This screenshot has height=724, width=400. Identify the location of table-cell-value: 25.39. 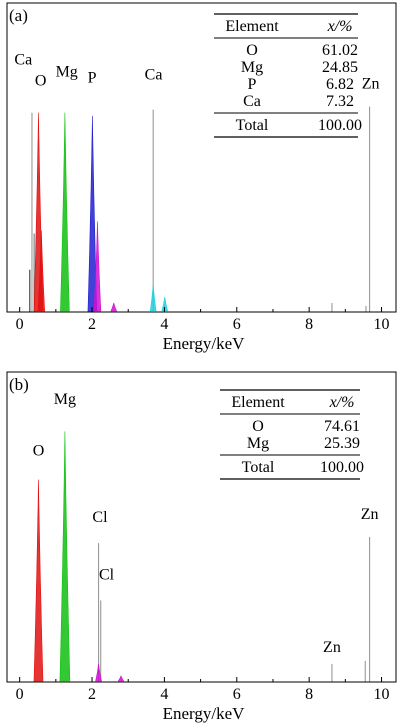
(342, 443).